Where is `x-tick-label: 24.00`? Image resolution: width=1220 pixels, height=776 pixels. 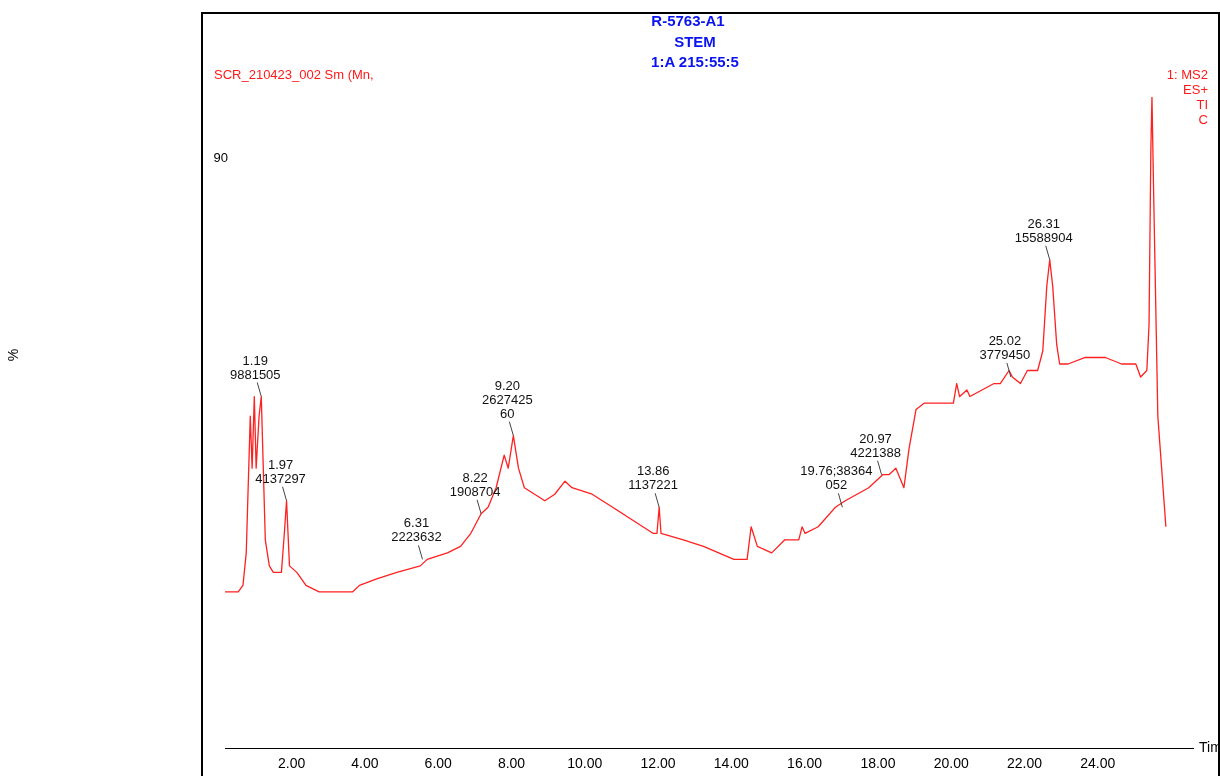 x-tick-label: 24.00 is located at coordinates (1098, 763).